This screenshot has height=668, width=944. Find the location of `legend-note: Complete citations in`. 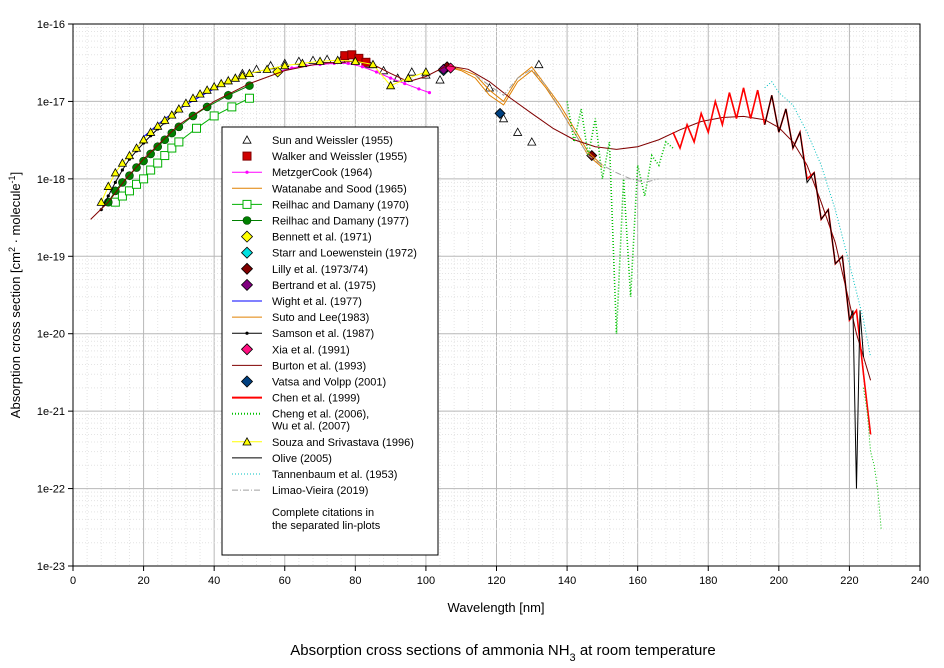

legend-note: Complete citations in is located at coordinates (323, 513).